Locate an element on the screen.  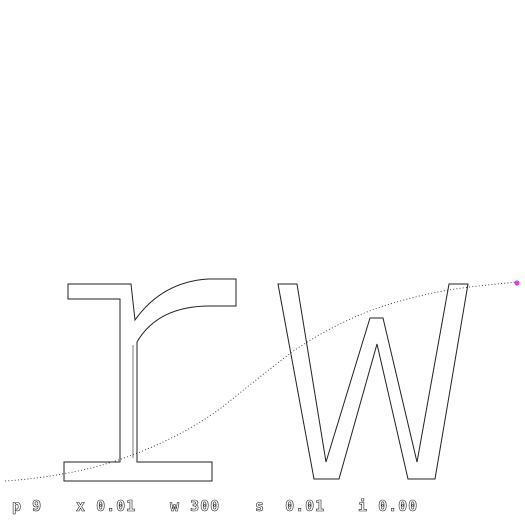
param-s-key: s is located at coordinates (260, 506).